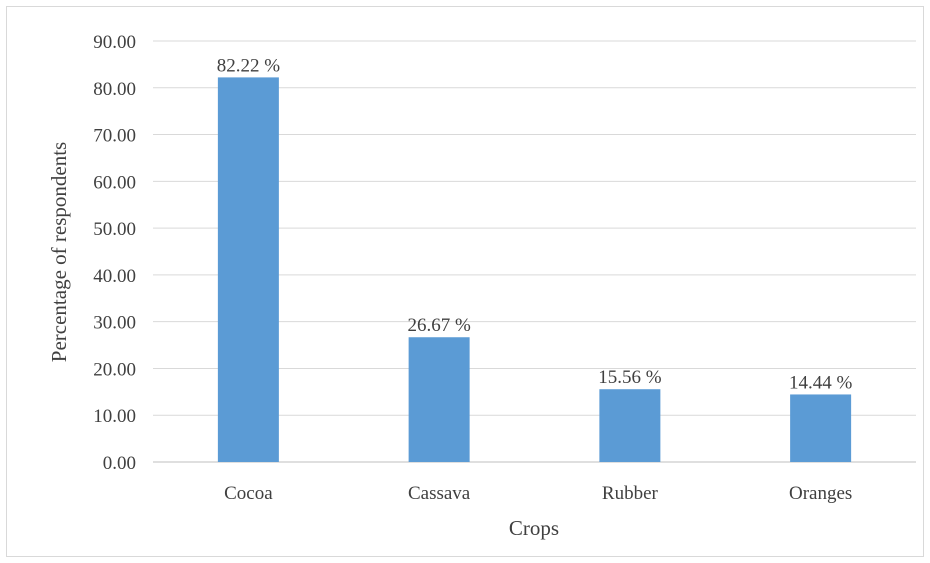 This screenshot has width=930, height=563. What do you see at coordinates (114, 136) in the screenshot?
I see `y-tick-label: 70.00` at bounding box center [114, 136].